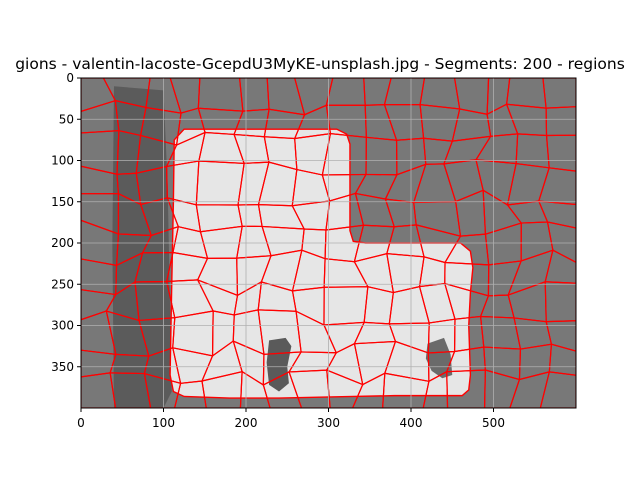  What do you see at coordinates (62, 161) in the screenshot?
I see `y-tick-label: 100` at bounding box center [62, 161].